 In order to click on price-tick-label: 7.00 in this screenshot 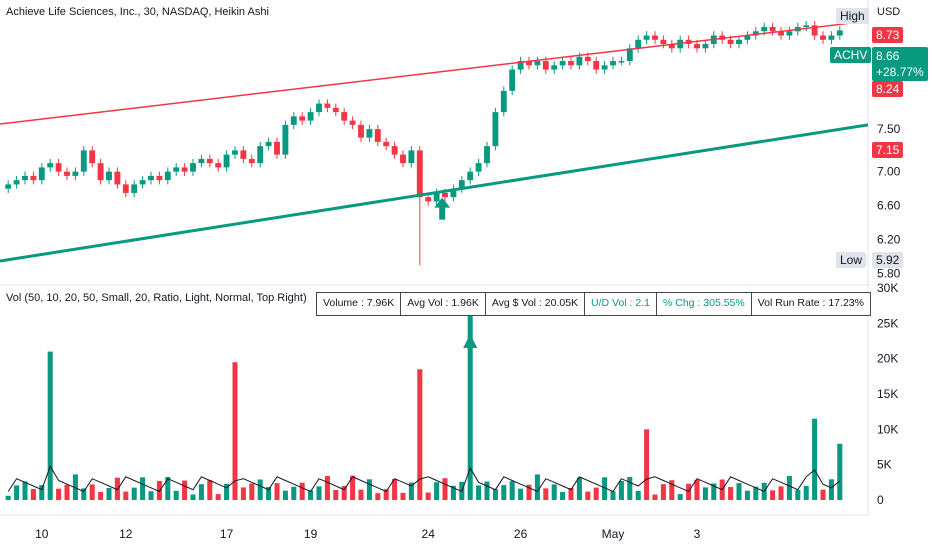, I will do `click(889, 172)`.